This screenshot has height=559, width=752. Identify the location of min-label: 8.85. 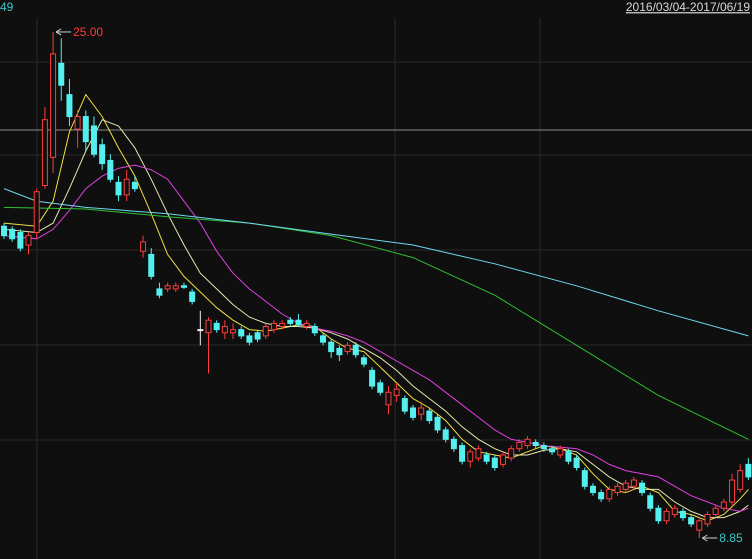
(731, 538).